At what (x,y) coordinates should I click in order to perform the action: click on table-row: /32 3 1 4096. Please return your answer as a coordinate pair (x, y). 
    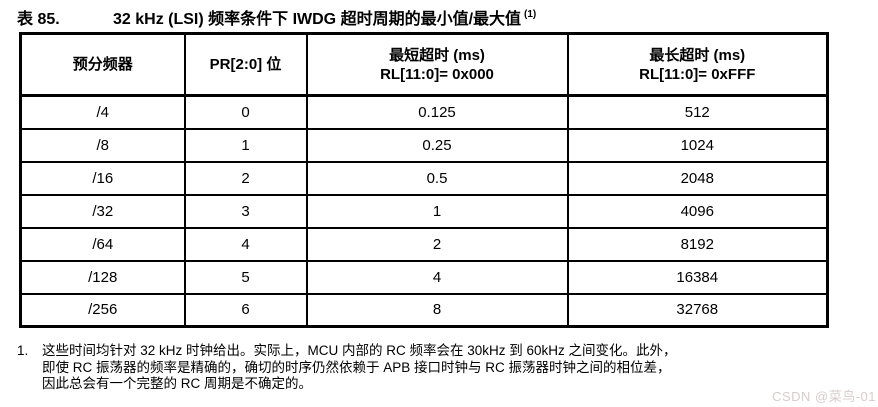
    Looking at the image, I should click on (424, 211).